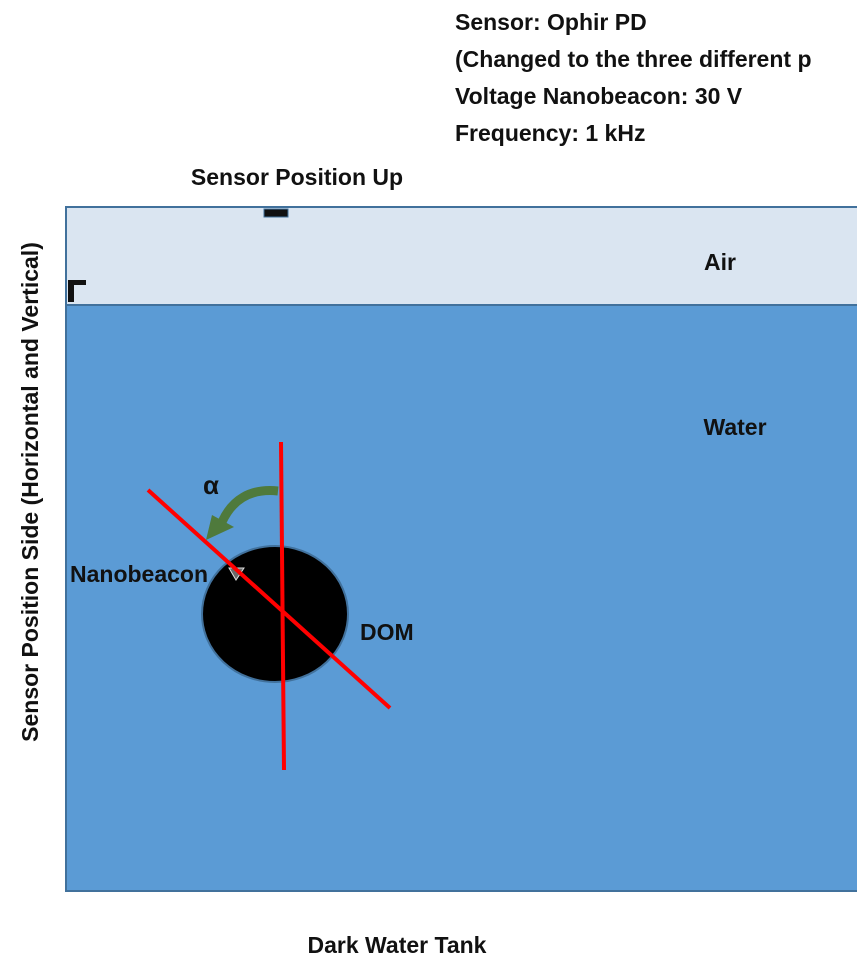  What do you see at coordinates (77, 291) in the screenshot?
I see `sensor-side` at bounding box center [77, 291].